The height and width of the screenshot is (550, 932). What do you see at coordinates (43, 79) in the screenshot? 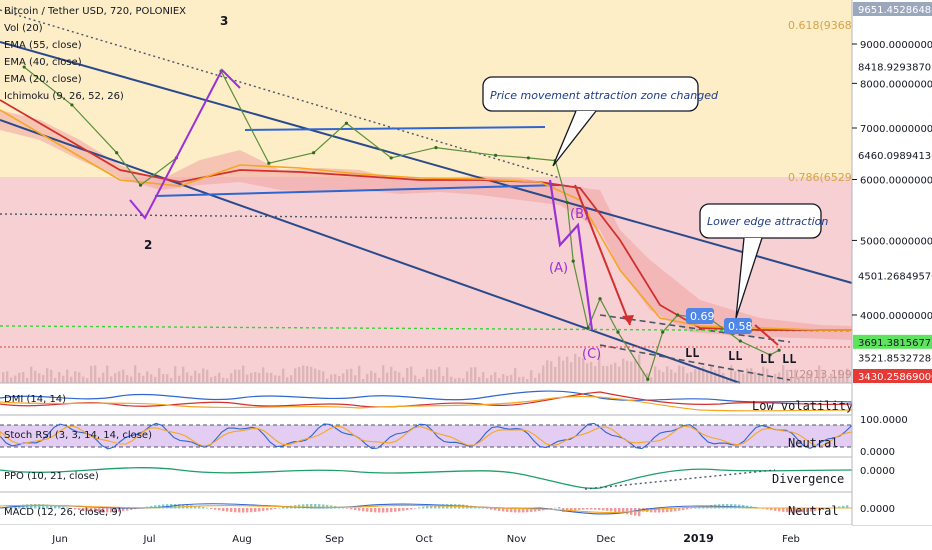
I see `indicator-ema-20: EMA (20, close)` at bounding box center [43, 79].